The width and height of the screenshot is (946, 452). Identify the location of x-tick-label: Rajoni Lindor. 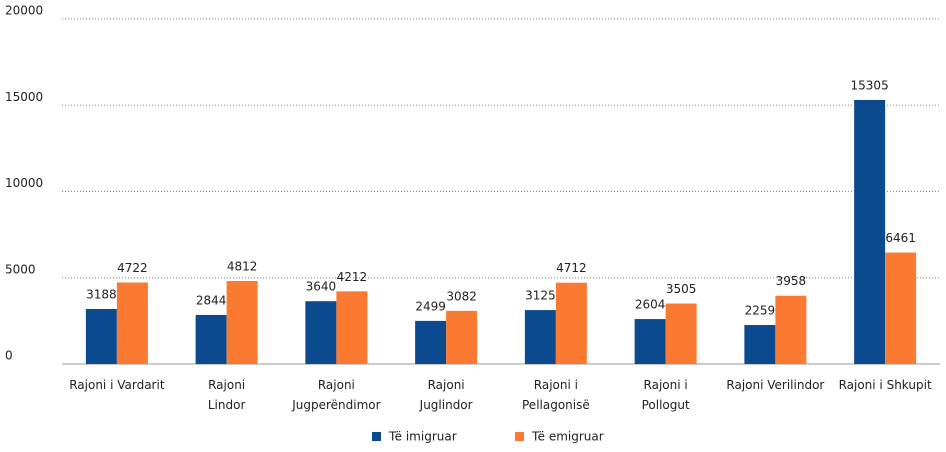
(227, 395).